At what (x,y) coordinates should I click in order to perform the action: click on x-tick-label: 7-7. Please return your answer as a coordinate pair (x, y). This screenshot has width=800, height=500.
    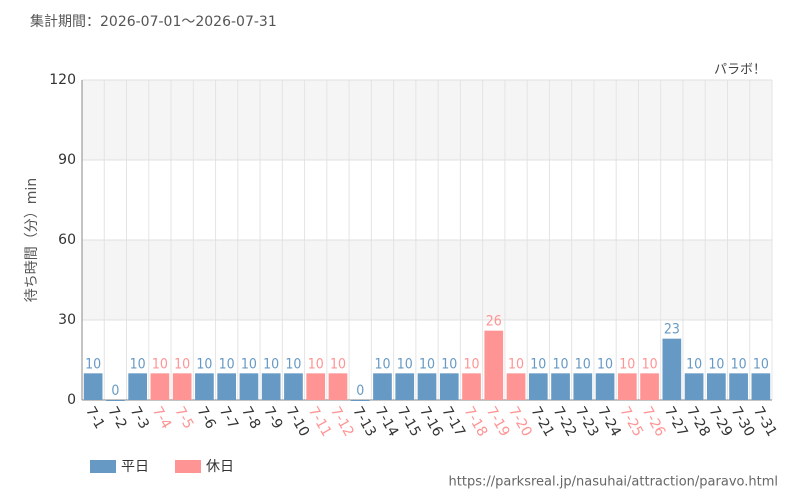
    Looking at the image, I should click on (228, 418).